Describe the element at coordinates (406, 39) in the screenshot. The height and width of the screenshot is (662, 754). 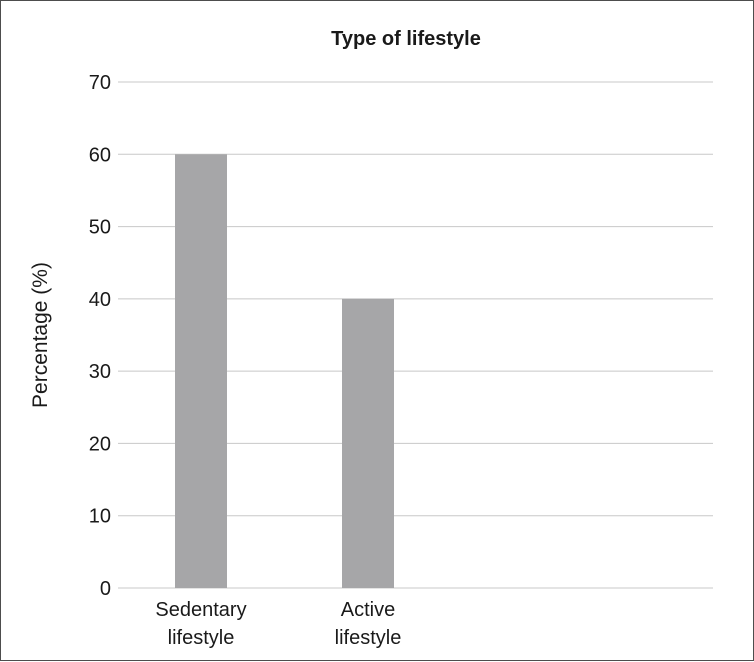
I see `chart-title: Type of lifestyle` at that location.